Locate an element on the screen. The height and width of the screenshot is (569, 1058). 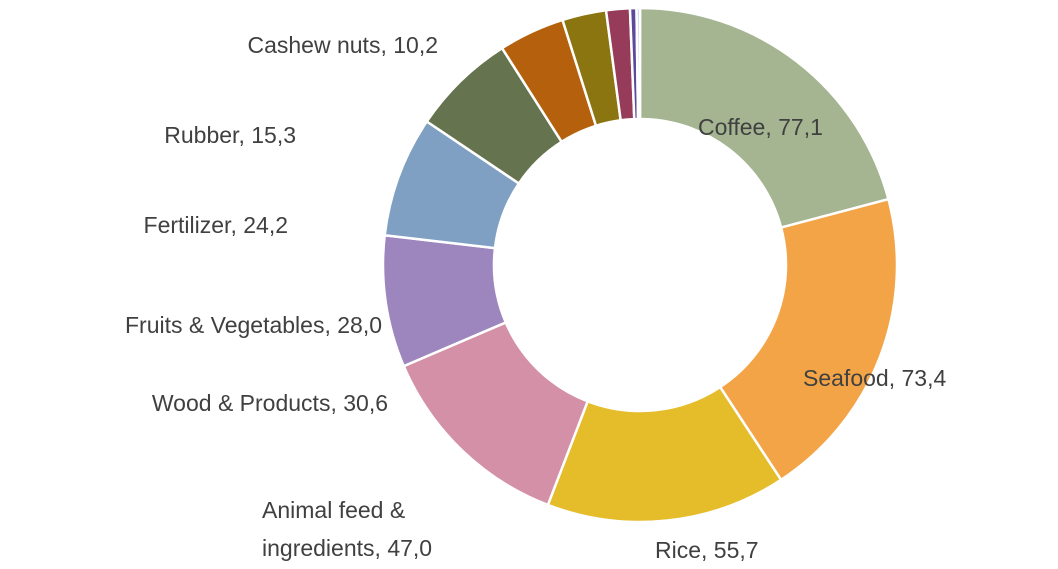
data-label: Fruits & Vegetables, 28,0 is located at coordinates (253, 325).